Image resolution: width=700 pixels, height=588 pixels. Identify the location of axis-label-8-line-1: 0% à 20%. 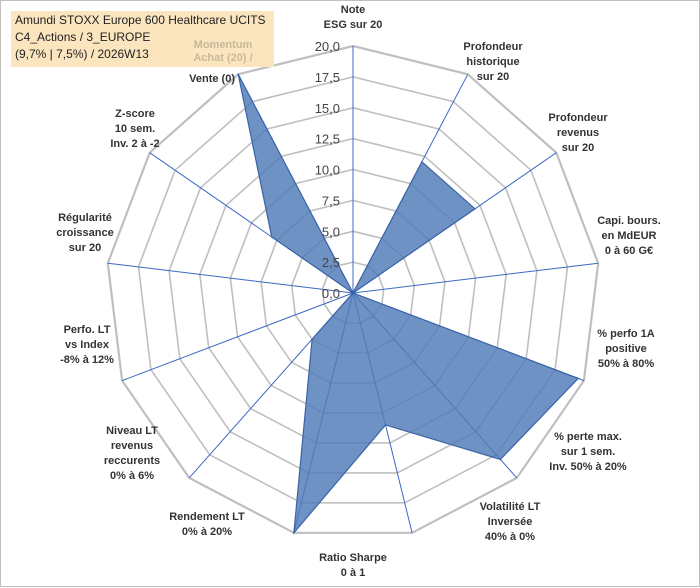
(207, 532).